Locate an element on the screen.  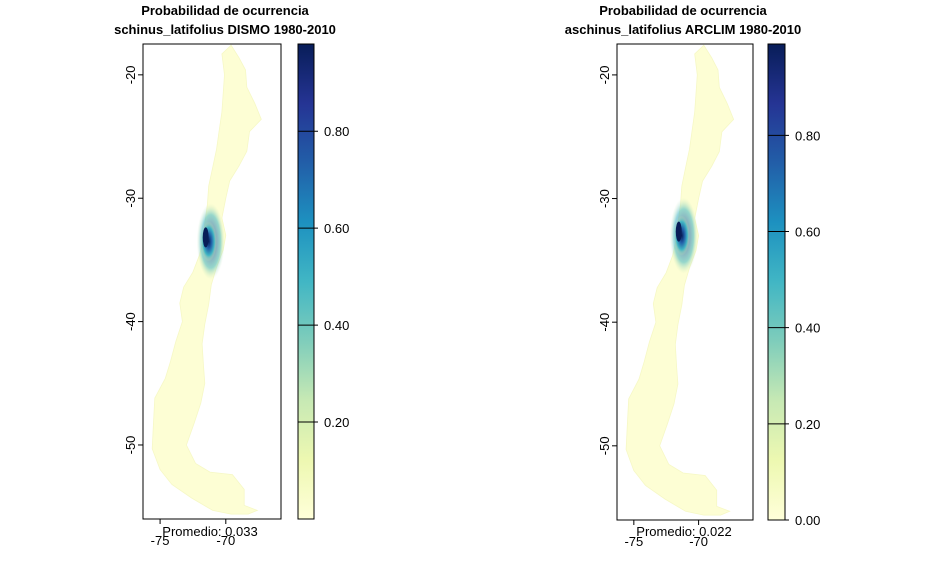
mean-annotation: Promedio: 0.033 is located at coordinates (209, 531).